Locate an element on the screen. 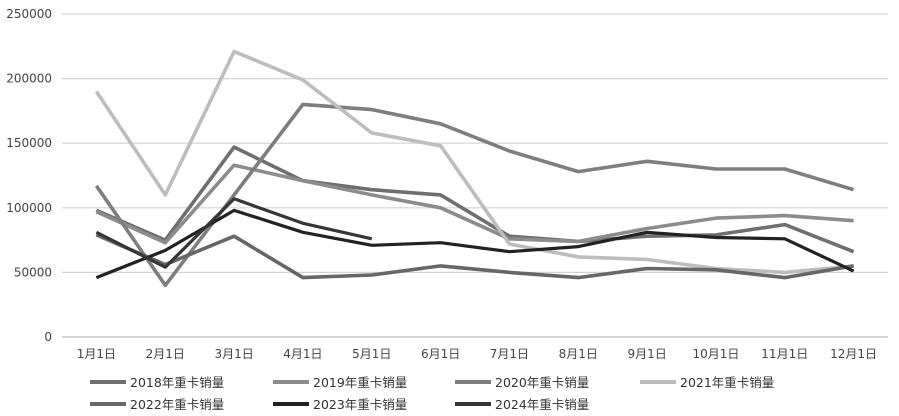 This screenshot has width=899, height=416. x-tick-label: 4月1日 is located at coordinates (302, 354).